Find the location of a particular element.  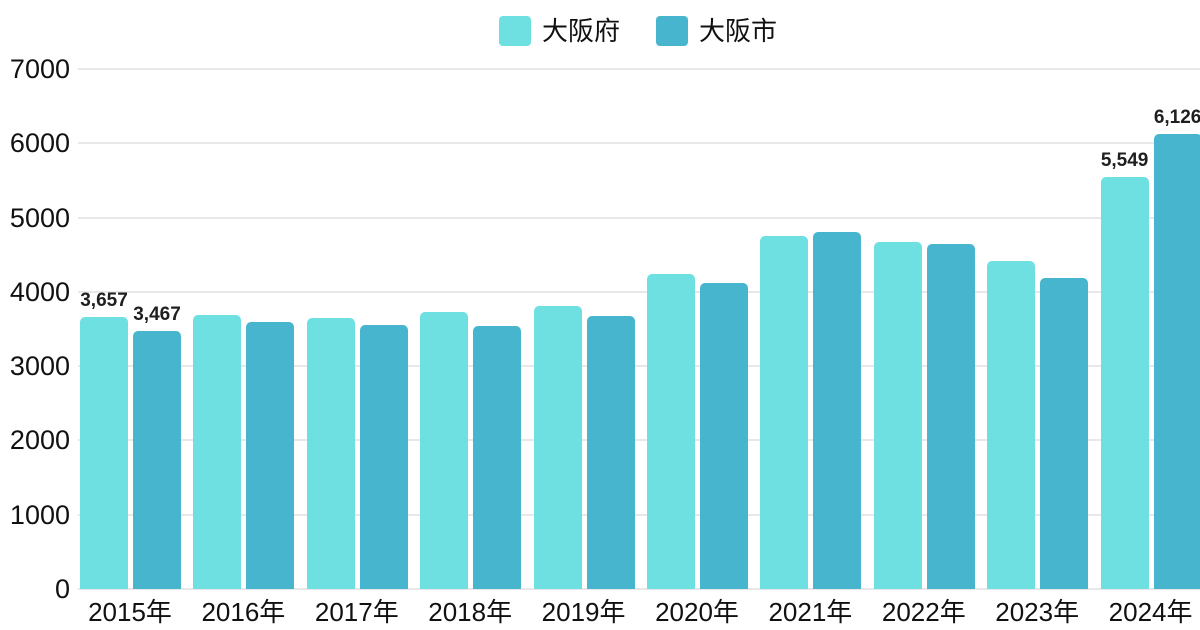

bar-大阪市-2017年 is located at coordinates (383, 456).